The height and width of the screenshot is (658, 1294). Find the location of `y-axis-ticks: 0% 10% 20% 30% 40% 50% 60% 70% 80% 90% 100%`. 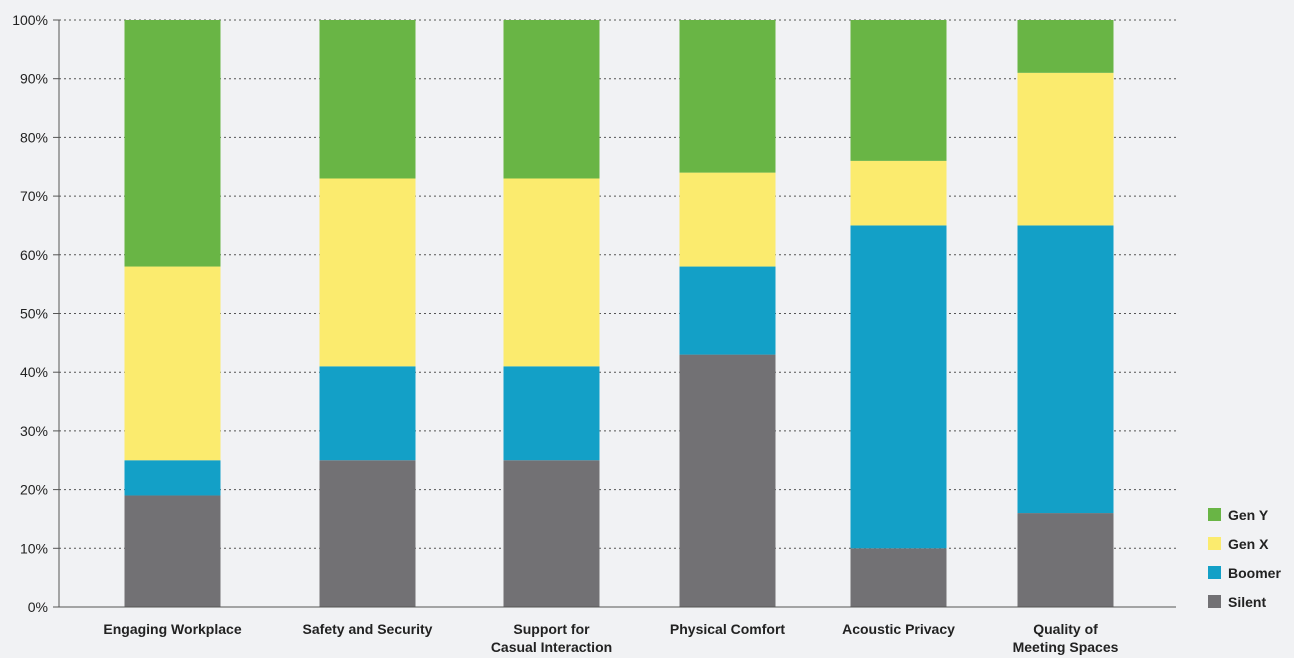

y-axis-ticks: 0% 10% 20% 30% 40% 50% 60% 70% 80% 90% 100% is located at coordinates (30, 313).